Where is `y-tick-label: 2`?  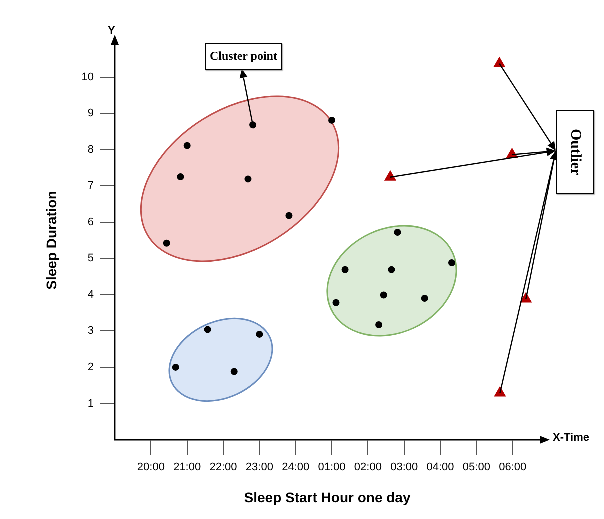 y-tick-label: 2 is located at coordinates (91, 367).